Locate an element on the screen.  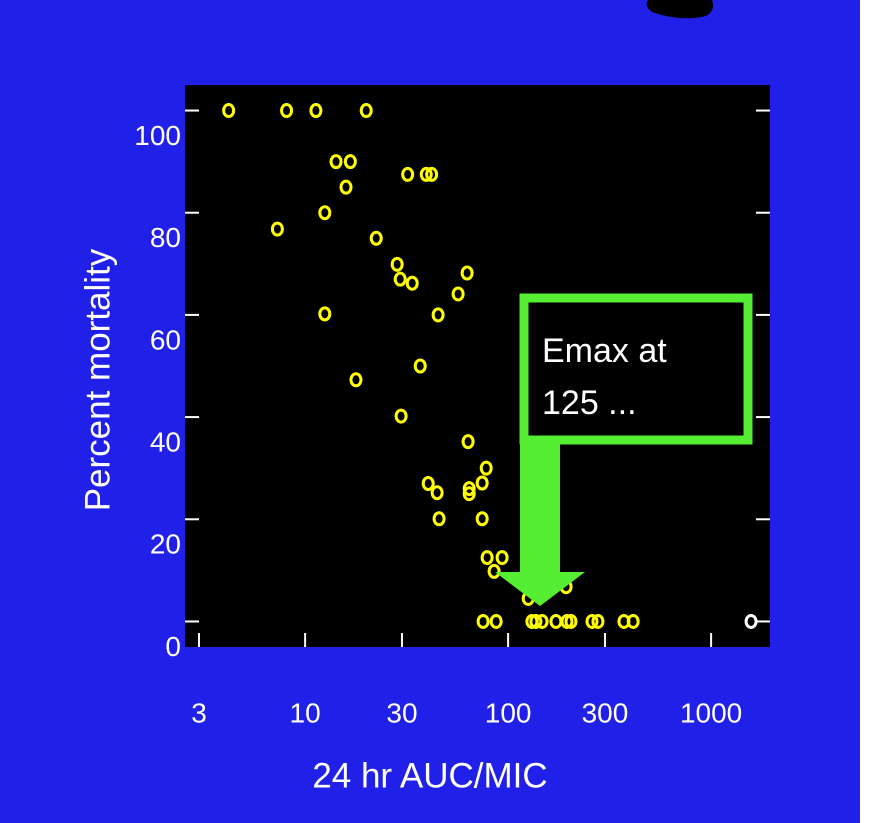
x-tick-label: 10 is located at coordinates (305, 712).